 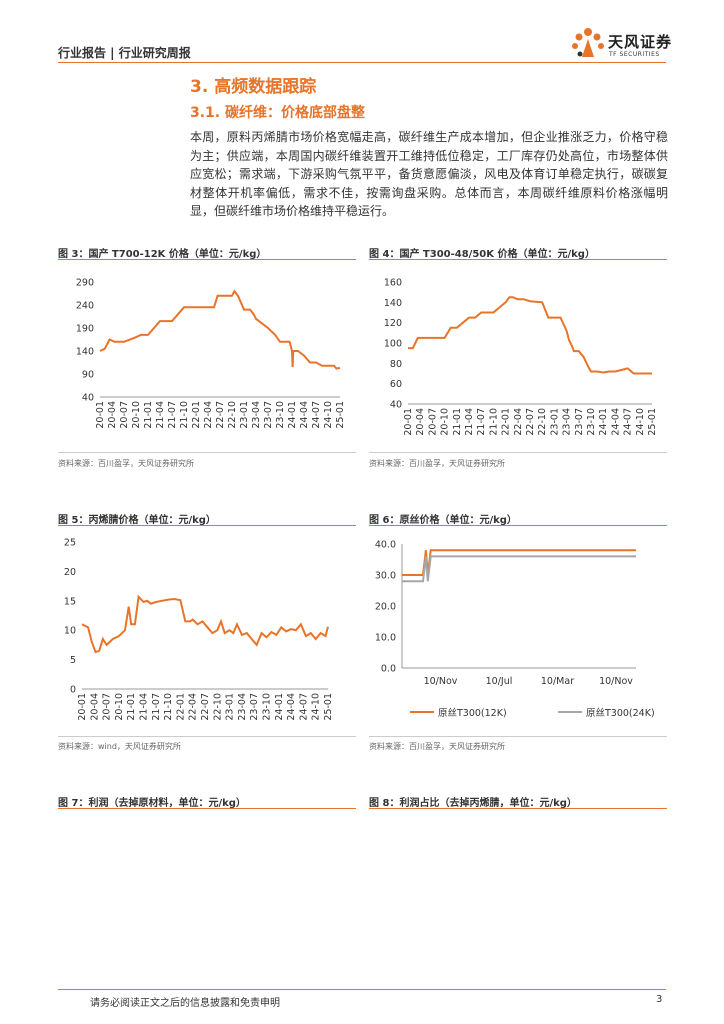 I want to click on figure-4-source: 资料来源：百川盈孚，天风证券研究所, so click(x=437, y=463).